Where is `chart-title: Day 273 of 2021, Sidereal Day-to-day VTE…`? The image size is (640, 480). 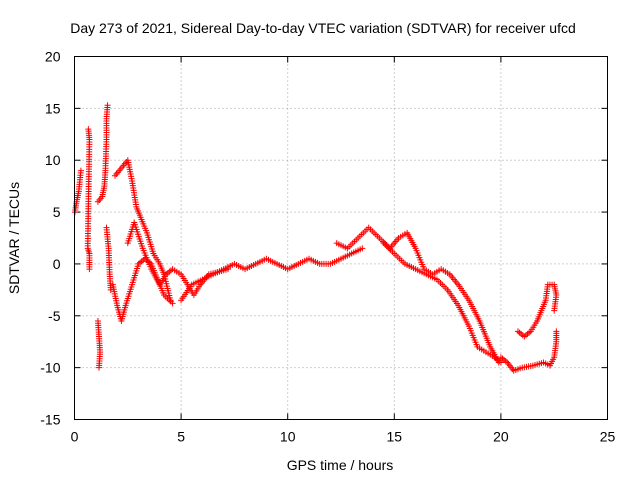
chart-title: Day 273 of 2021, Sidereal Day-to-day VTE… is located at coordinates (323, 28).